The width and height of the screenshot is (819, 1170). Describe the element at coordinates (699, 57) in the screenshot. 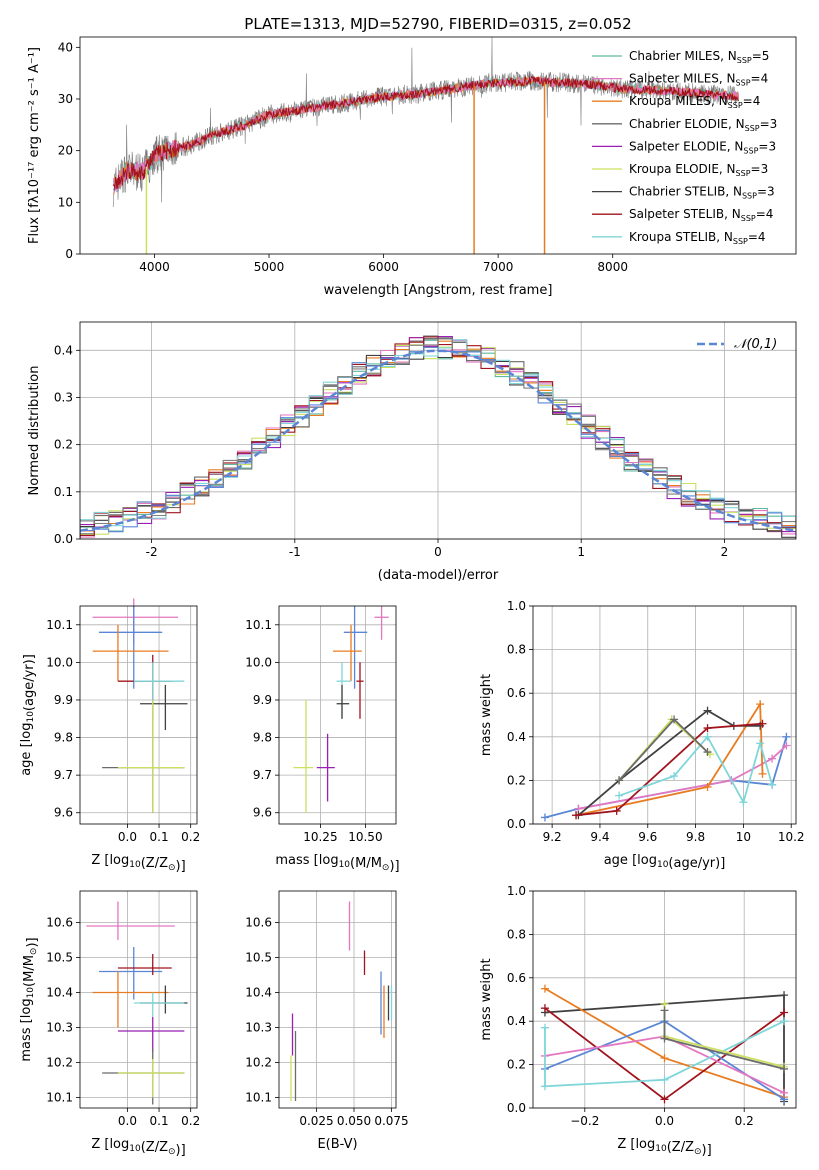

I see `legend-label: Chabrier MILES, NSSP=5` at that location.